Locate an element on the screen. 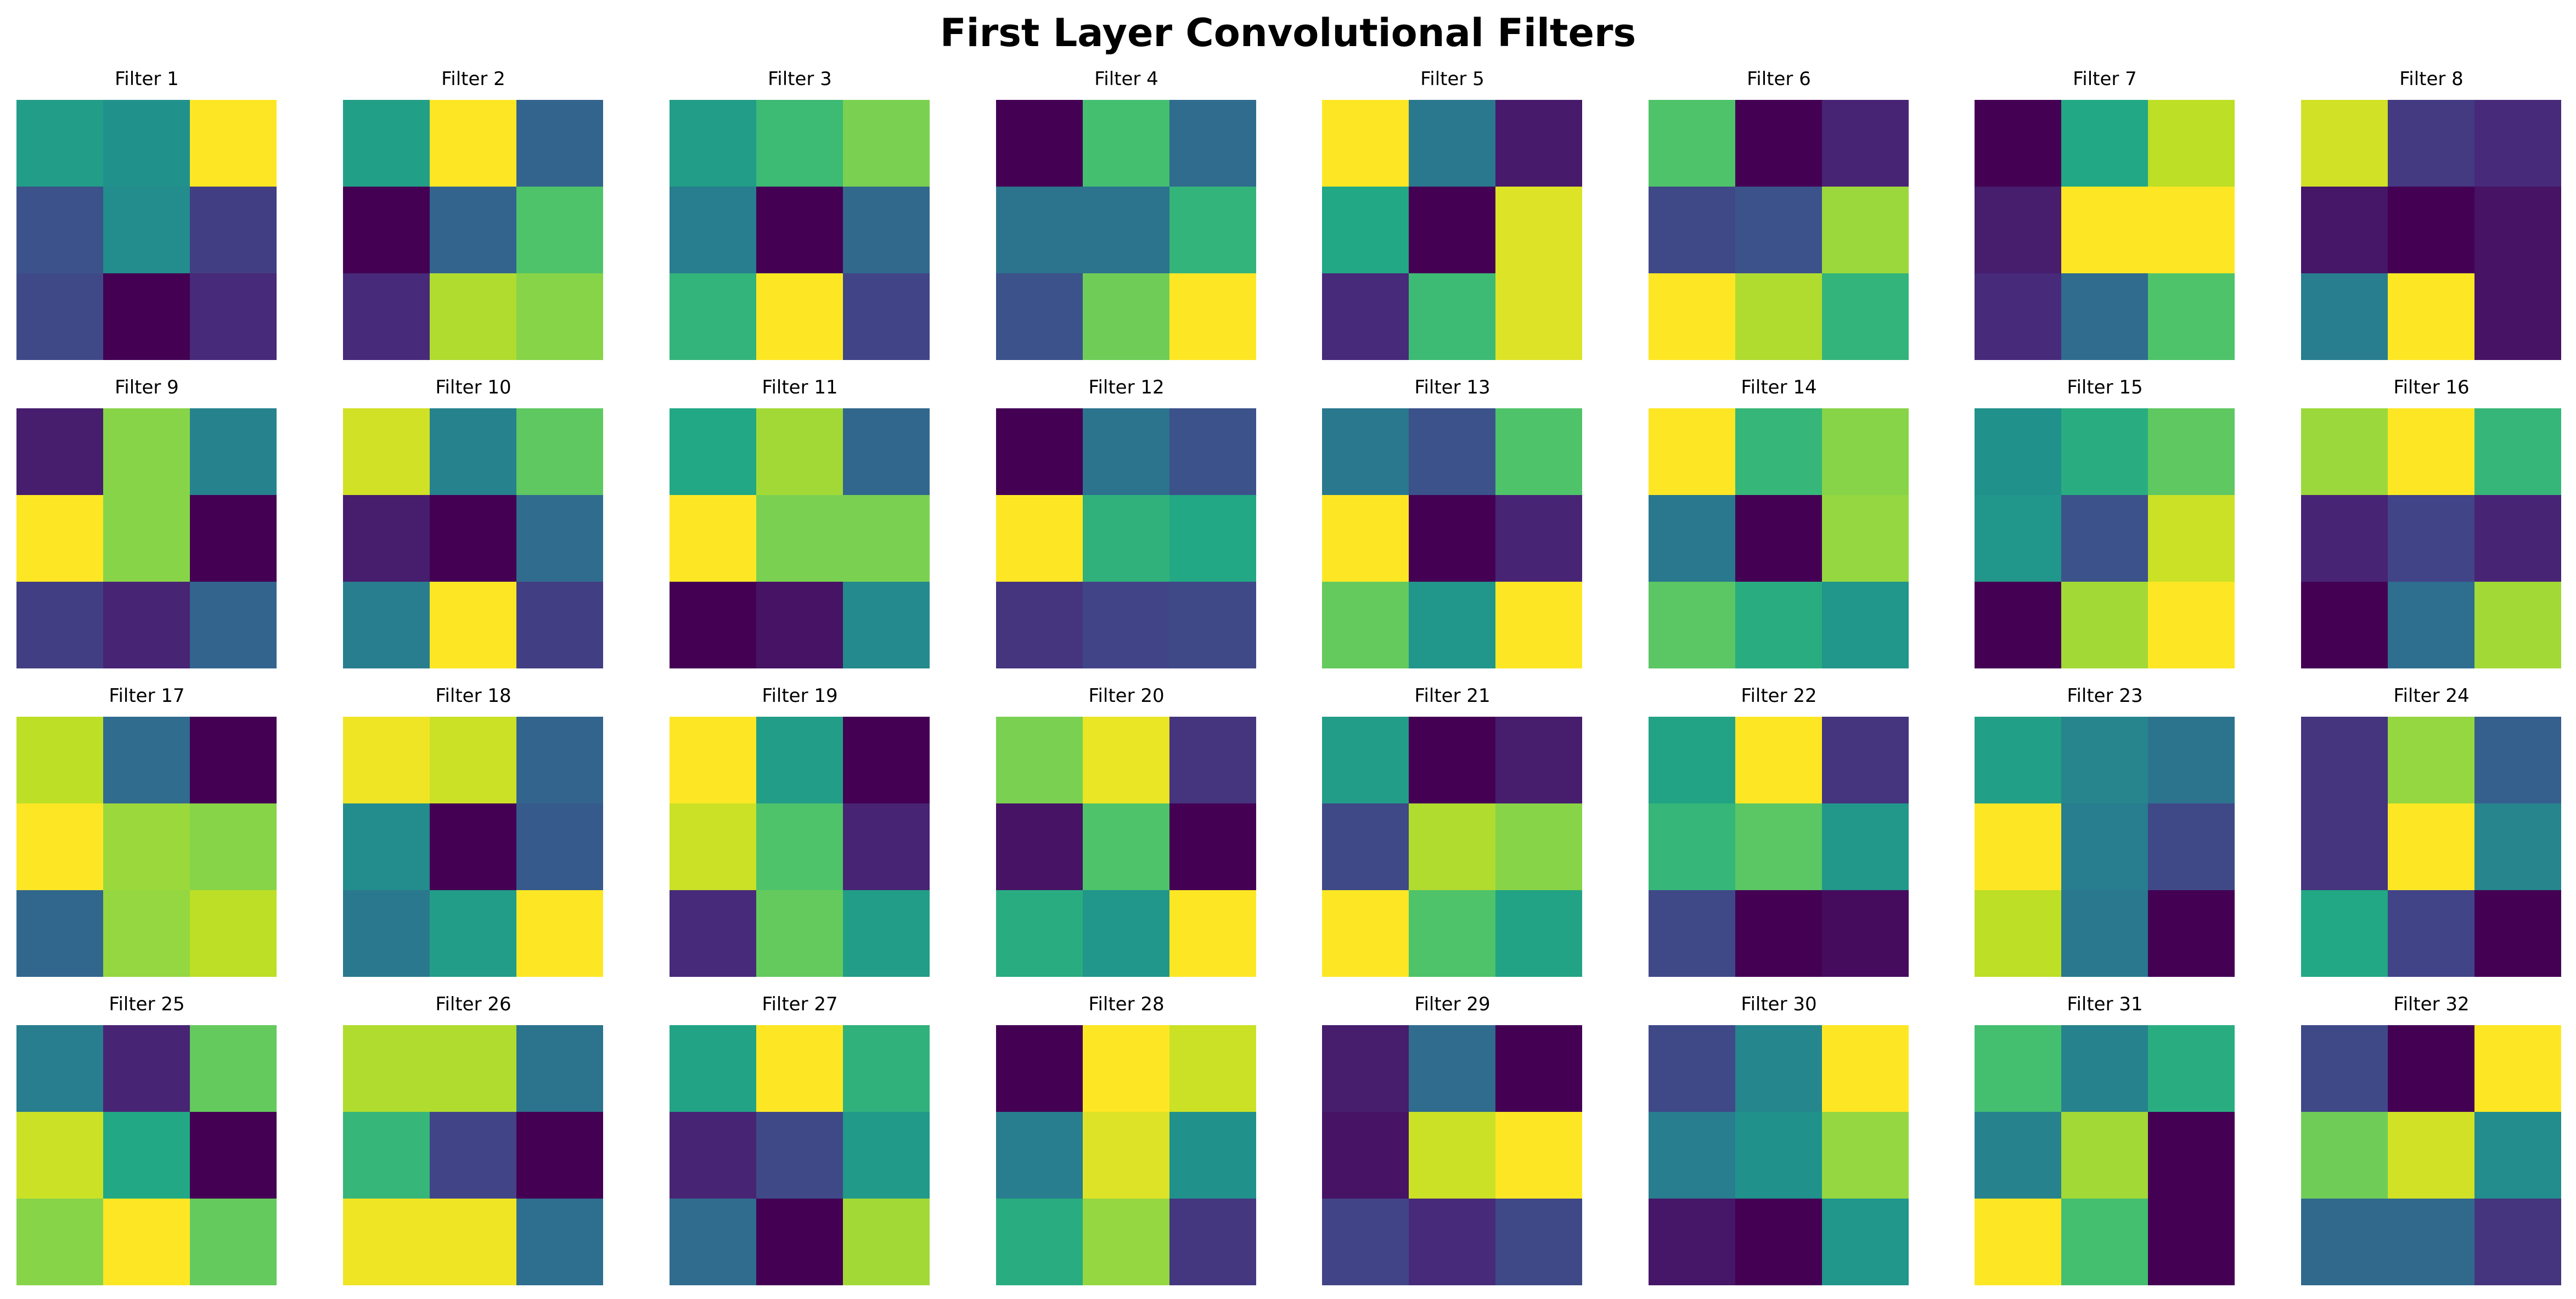  filter-panel: Filter 18 is located at coordinates (473, 830).